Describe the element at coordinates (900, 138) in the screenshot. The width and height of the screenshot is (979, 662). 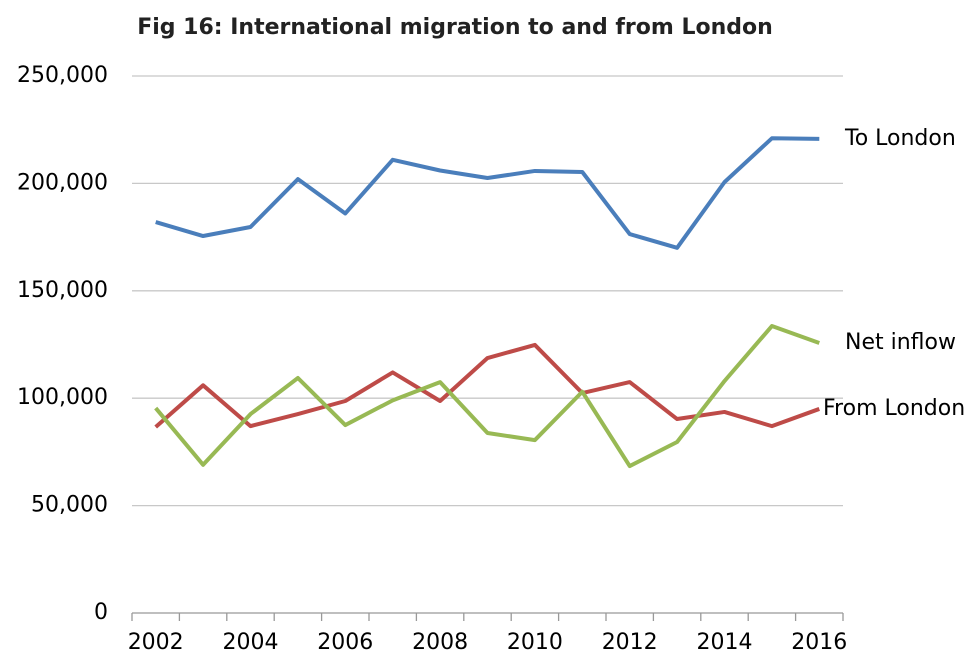
I see `series-label: To London` at that location.